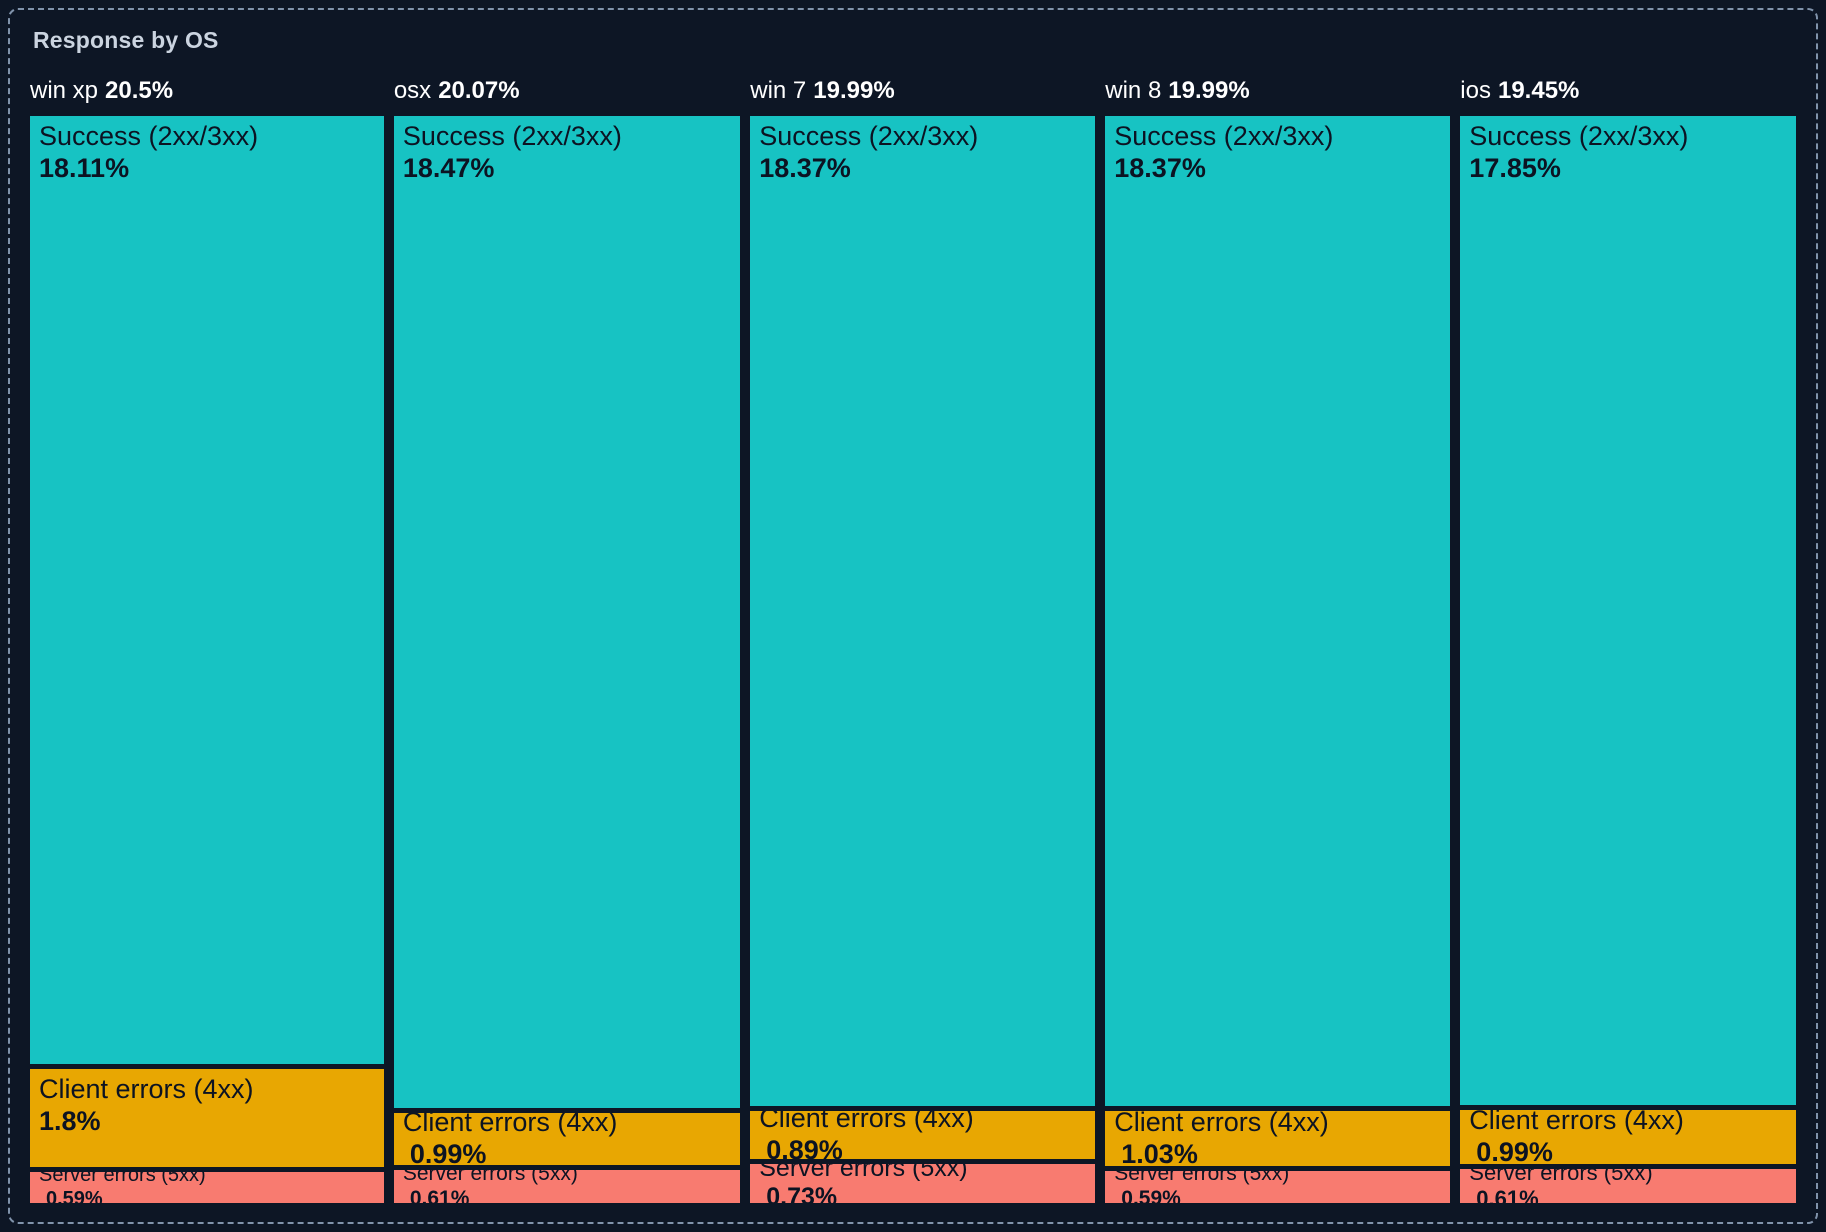 The image size is (1826, 1232). I want to click on segment-value: 0.73%, so click(802, 1193).